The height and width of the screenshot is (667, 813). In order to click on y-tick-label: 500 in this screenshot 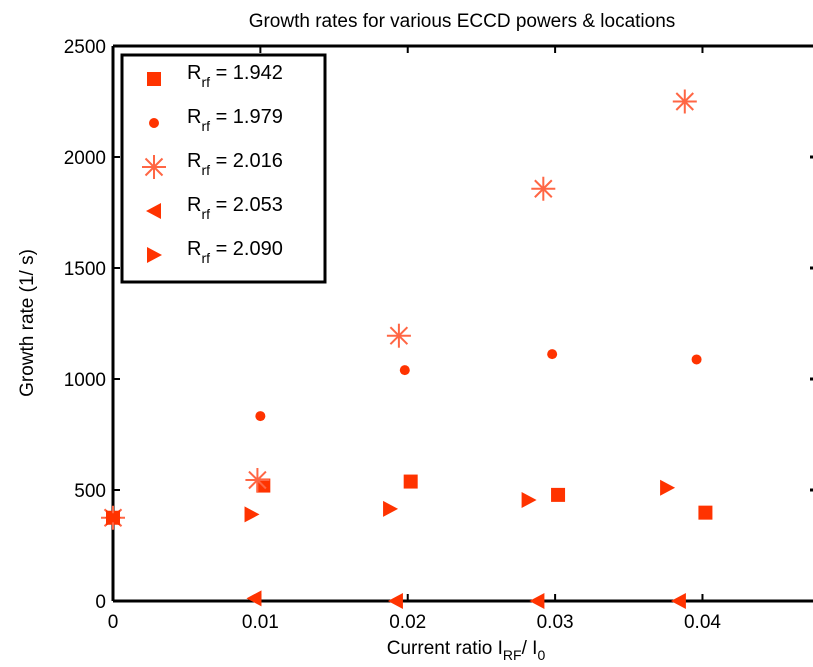, I will do `click(90, 491)`.